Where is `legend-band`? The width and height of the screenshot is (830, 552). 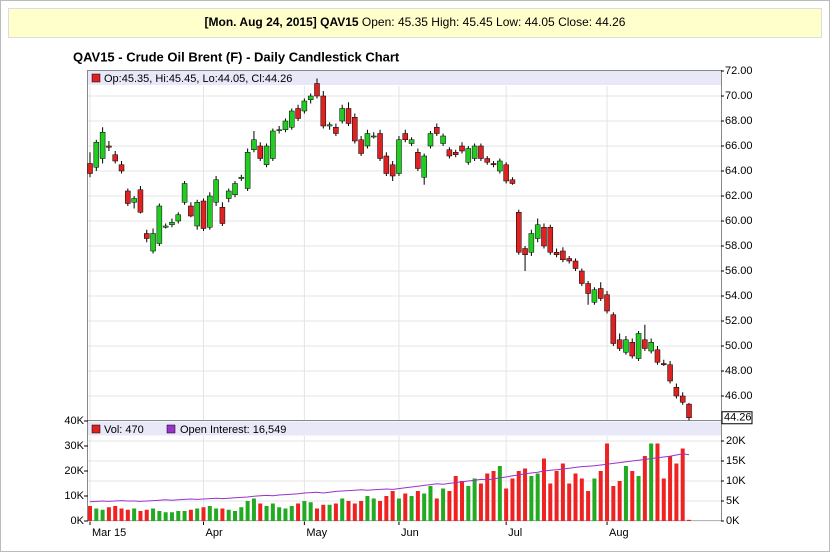
legend-band is located at coordinates (404, 428).